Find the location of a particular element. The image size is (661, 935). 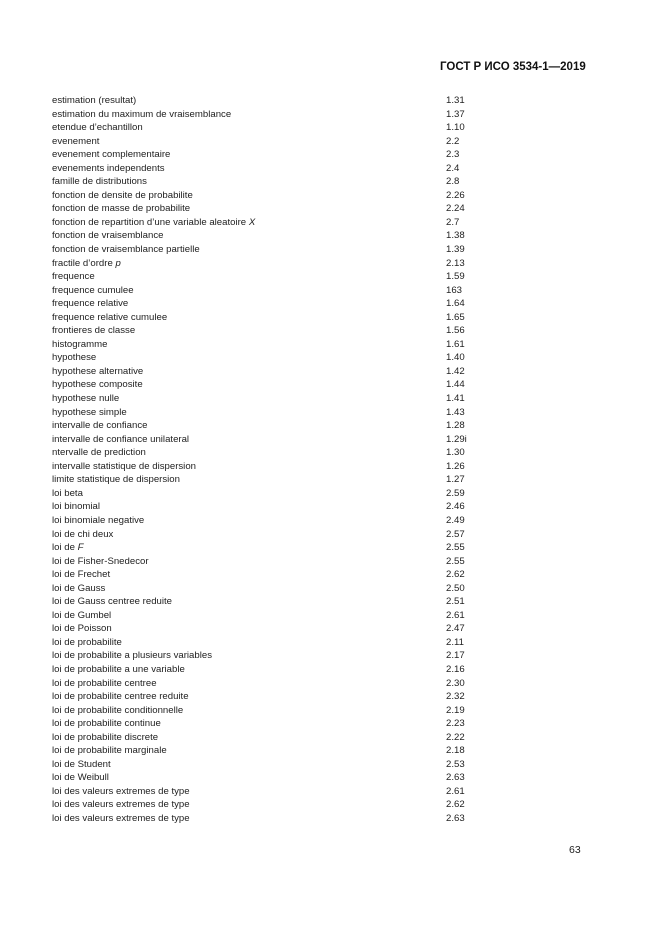

term-text: loi de probabilite a plusieurs variables is located at coordinates (132, 656).